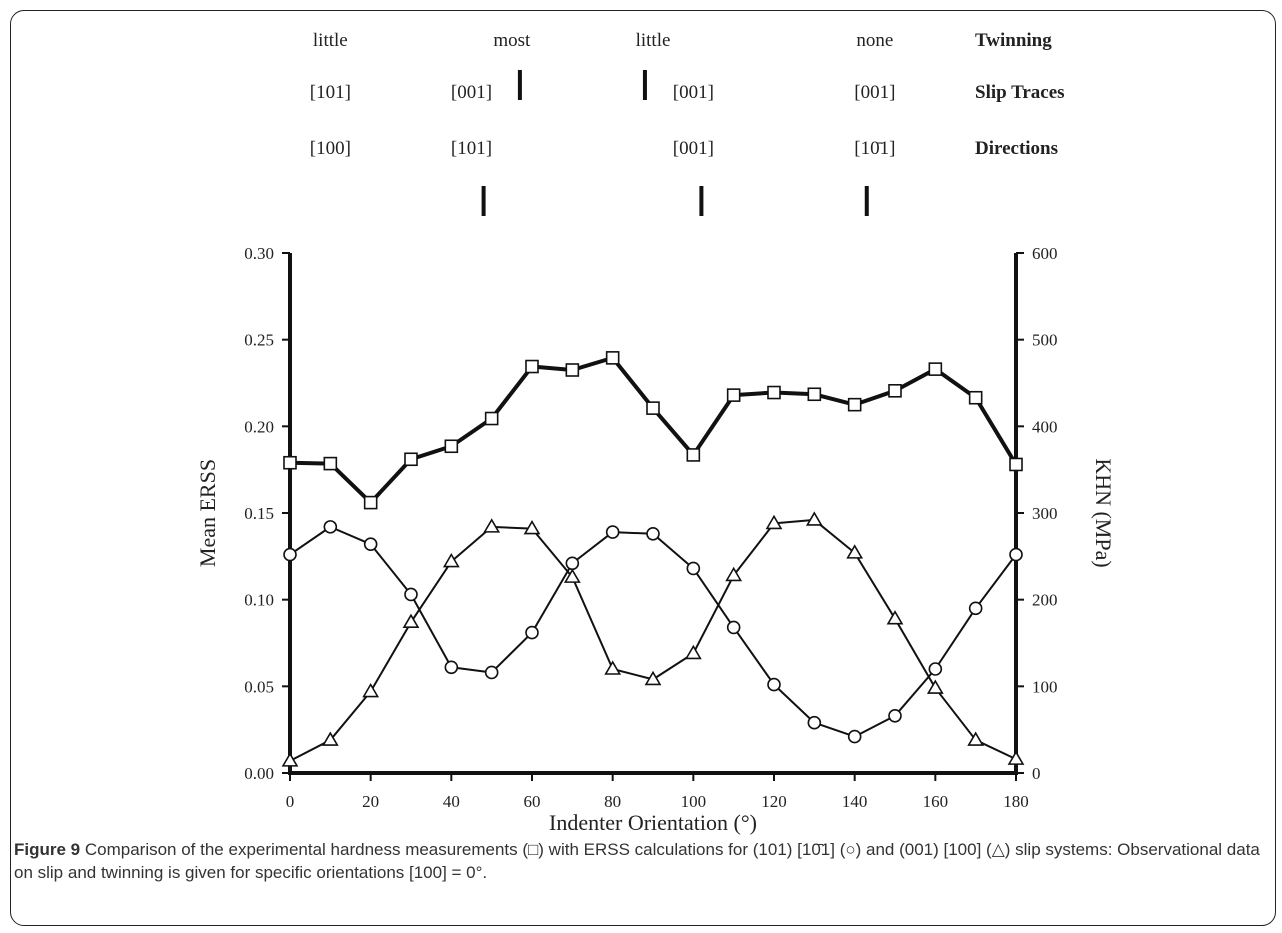 The height and width of the screenshot is (933, 1282). I want to click on right-tick-label: 100, so click(1045, 686).